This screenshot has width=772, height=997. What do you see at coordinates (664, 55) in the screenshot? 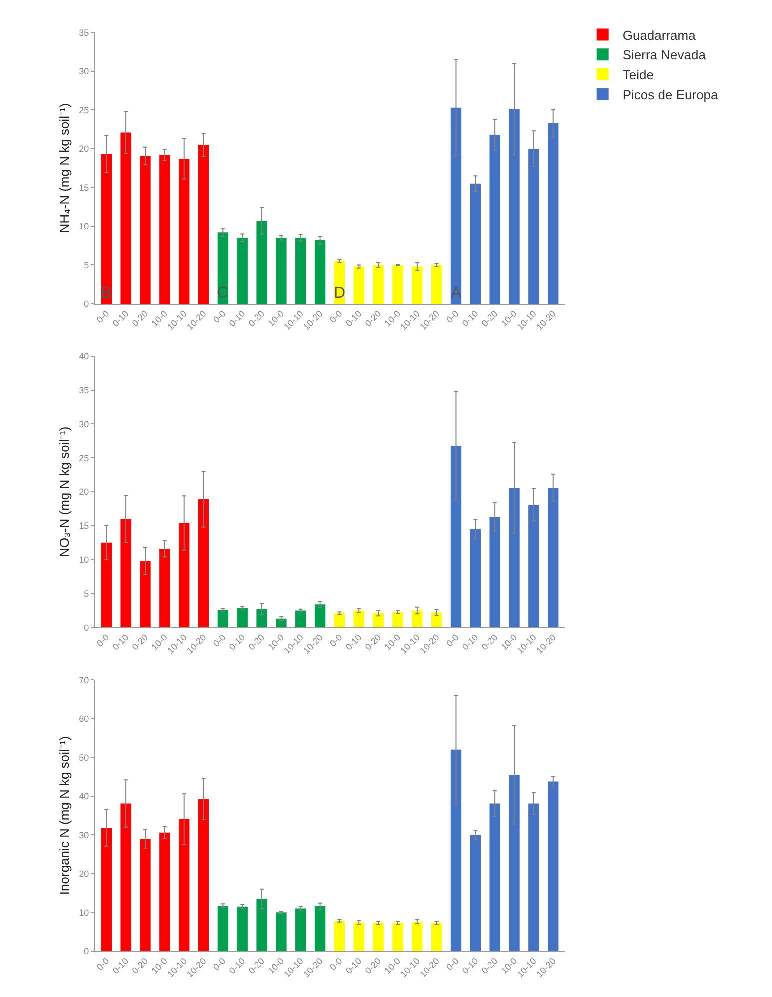
I see `legend-label: Sierra Nevada` at bounding box center [664, 55].